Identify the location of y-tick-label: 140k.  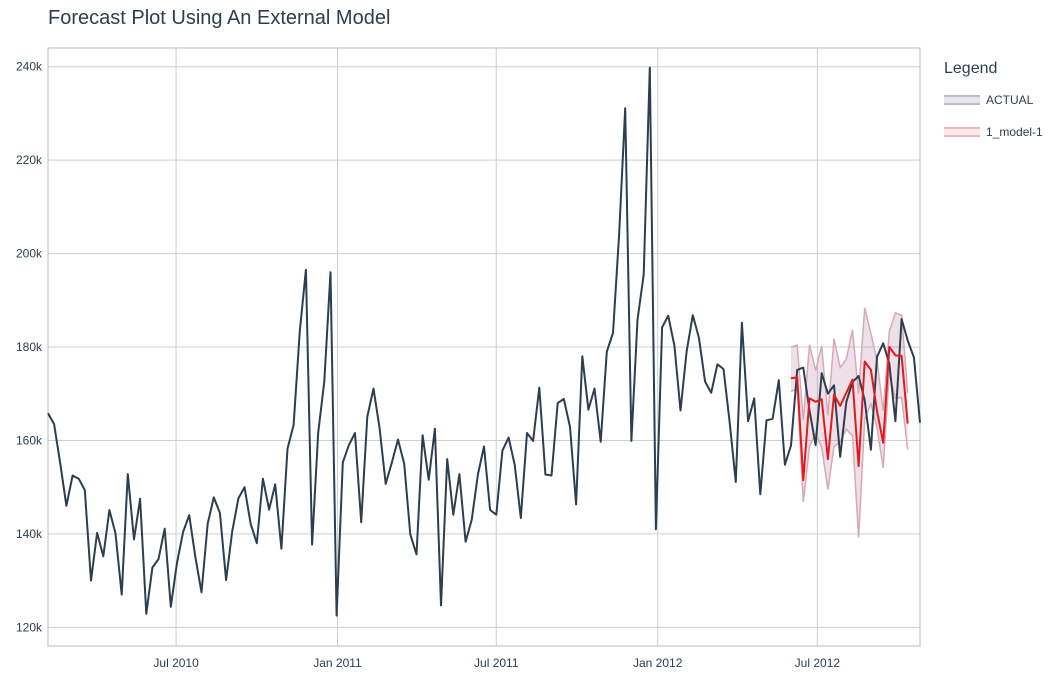
(29, 534).